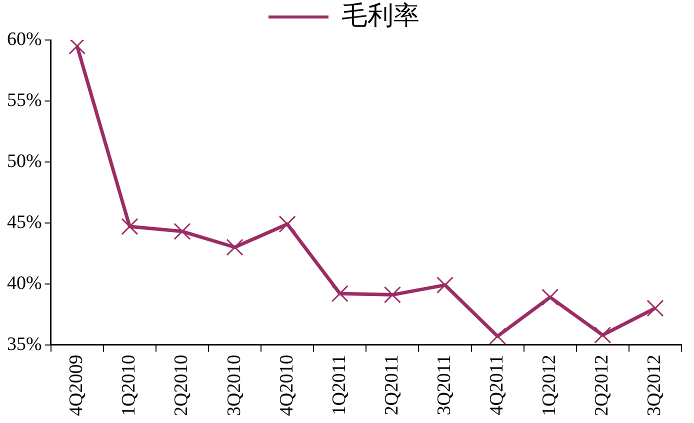 This screenshot has height=423, width=694. What do you see at coordinates (287, 385) in the screenshot?
I see `x-tick-label: 4Q2010` at bounding box center [287, 385].